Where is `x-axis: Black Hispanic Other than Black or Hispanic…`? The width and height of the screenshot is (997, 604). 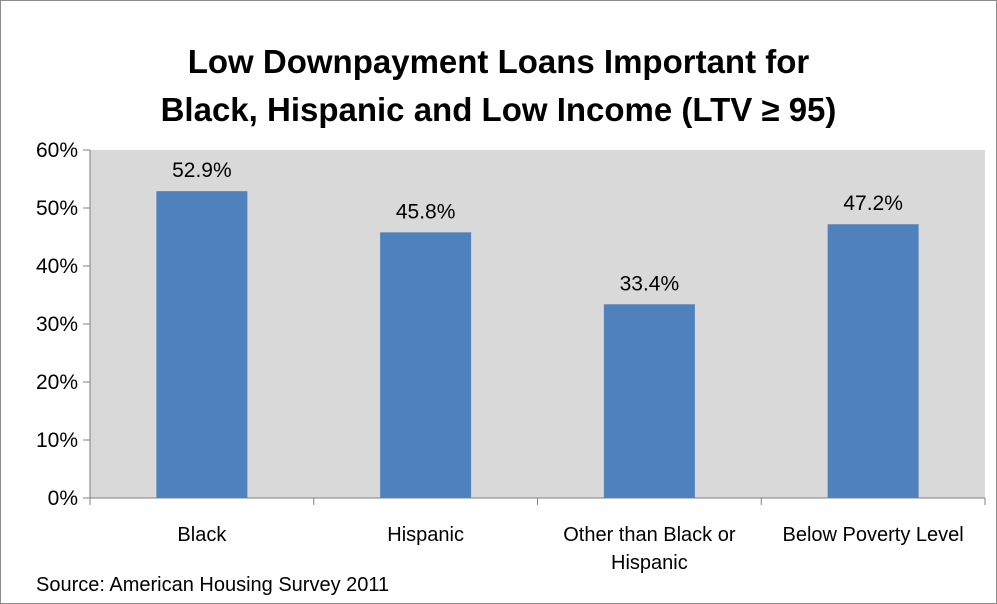 x-axis: Black Hispanic Other than Black or Hispanic… is located at coordinates (537, 535).